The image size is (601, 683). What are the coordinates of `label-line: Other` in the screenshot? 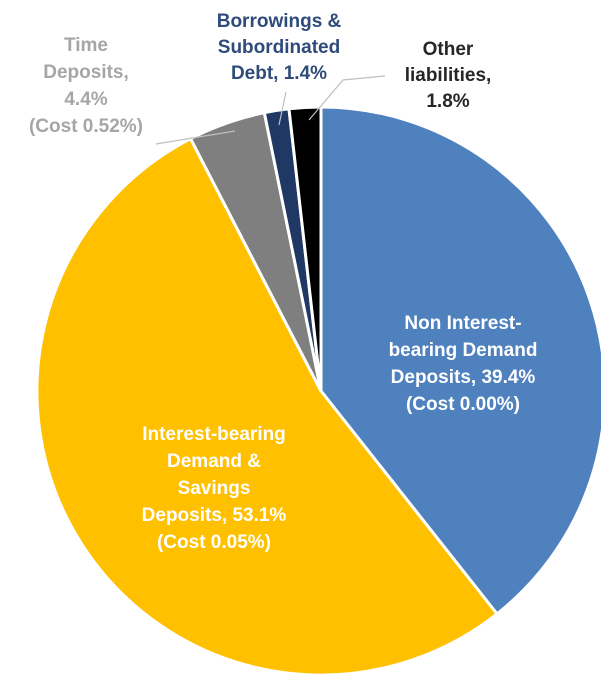 It's located at (448, 49).